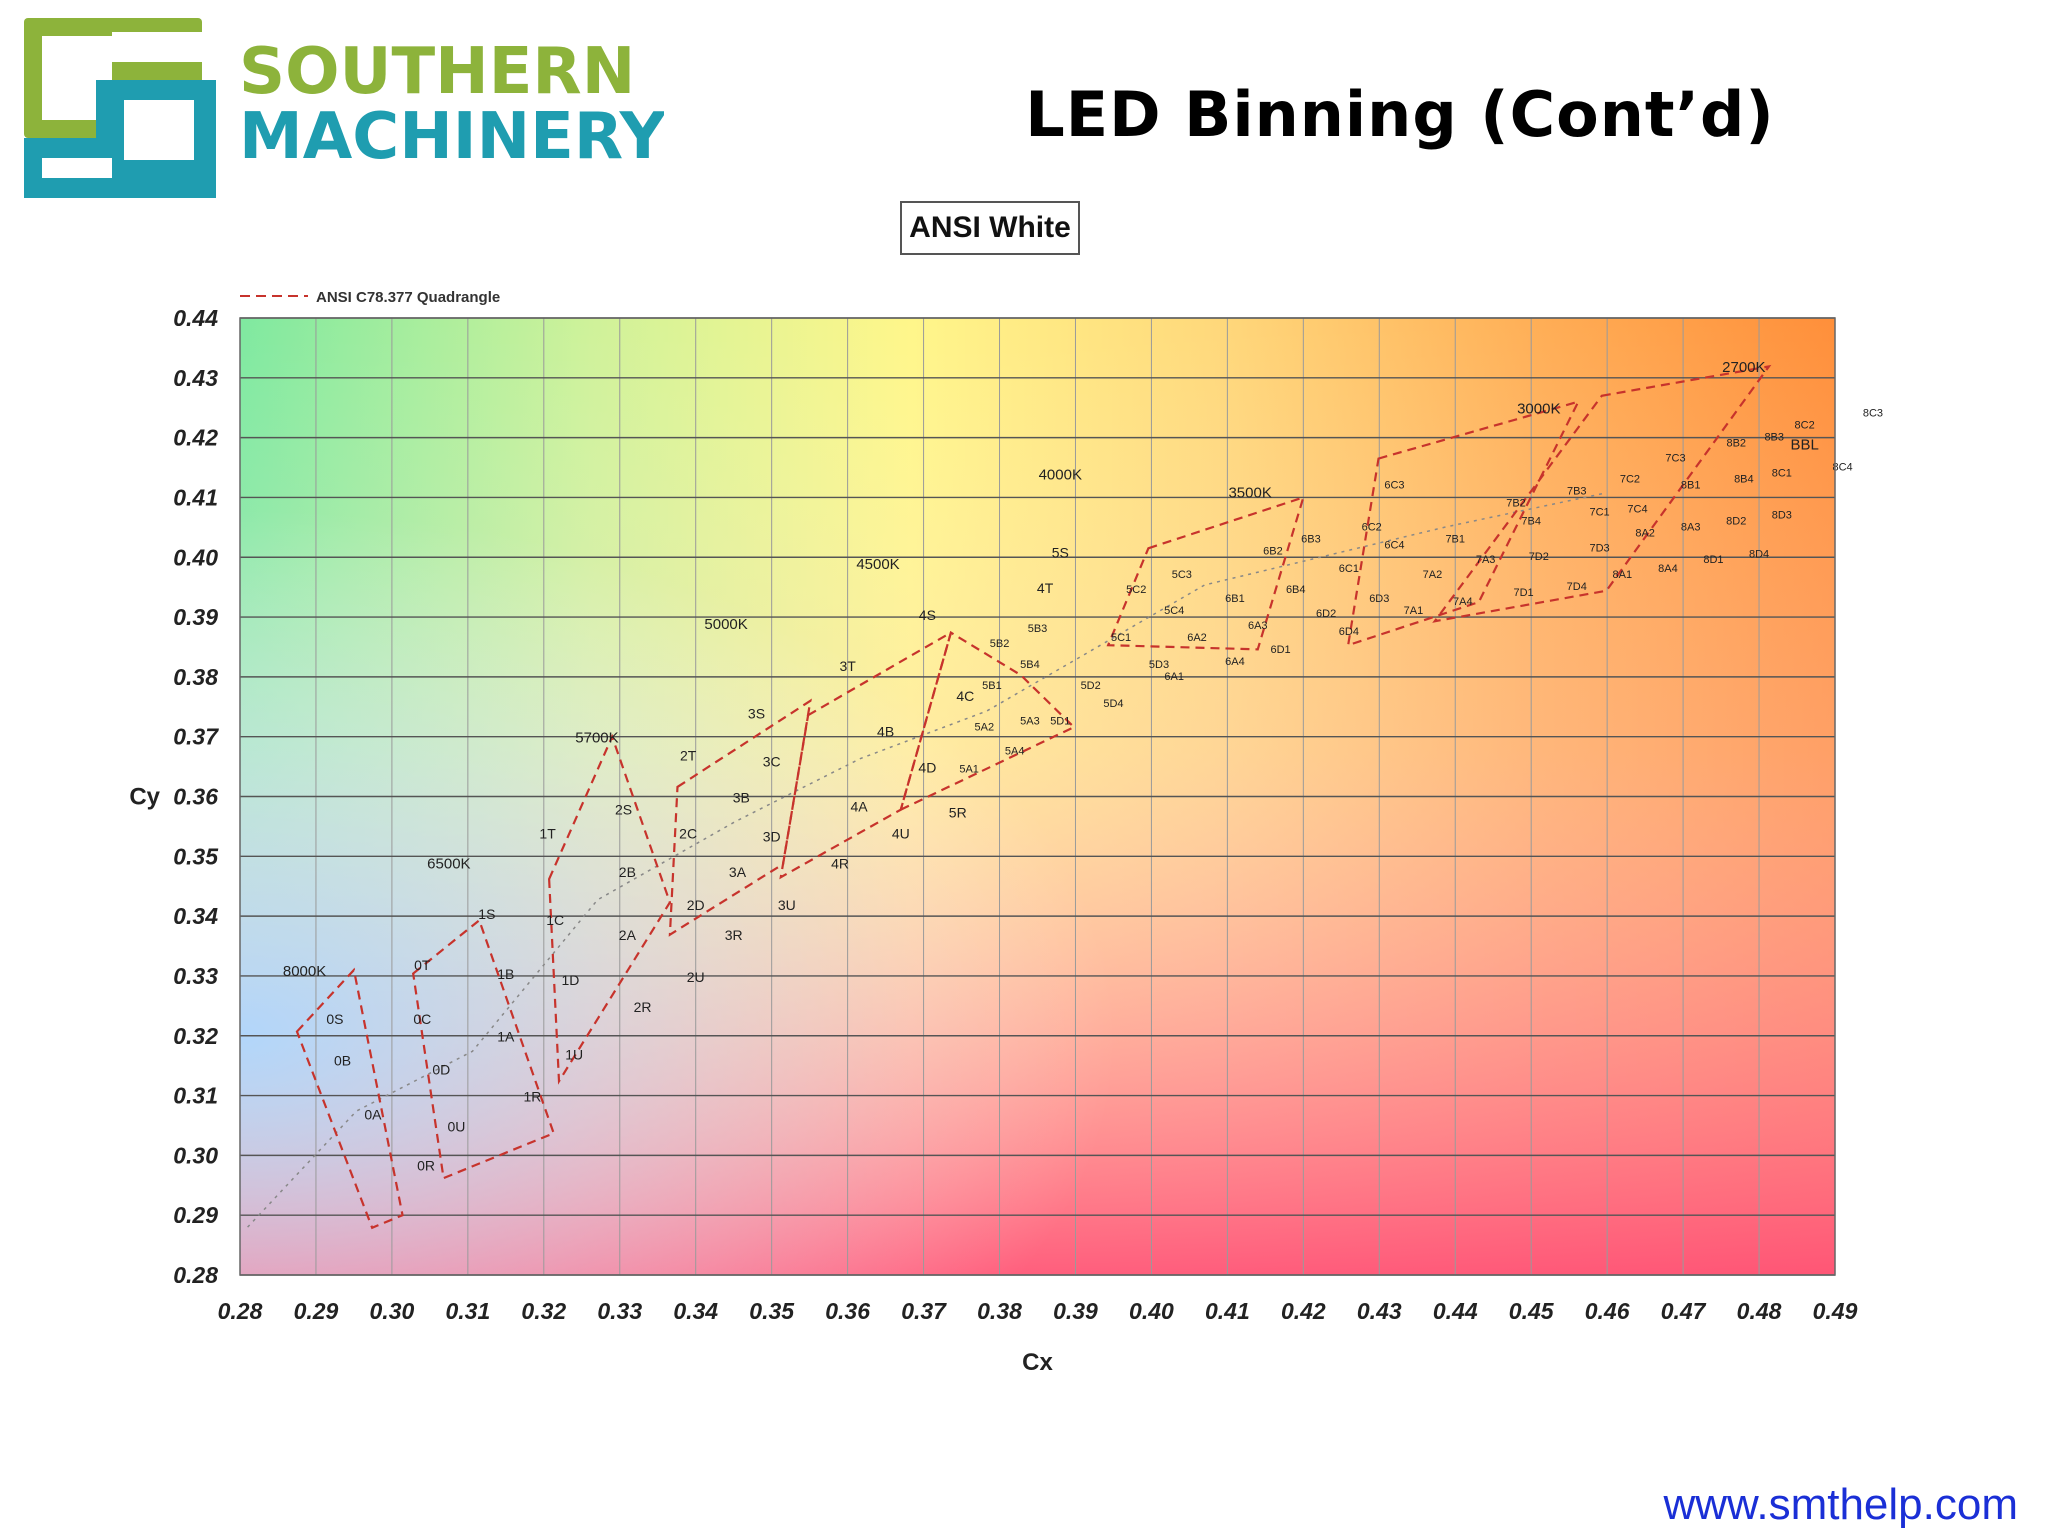 This screenshot has width=2048, height=1536. I want to click on bin-label: 8C3, so click(1873, 414).